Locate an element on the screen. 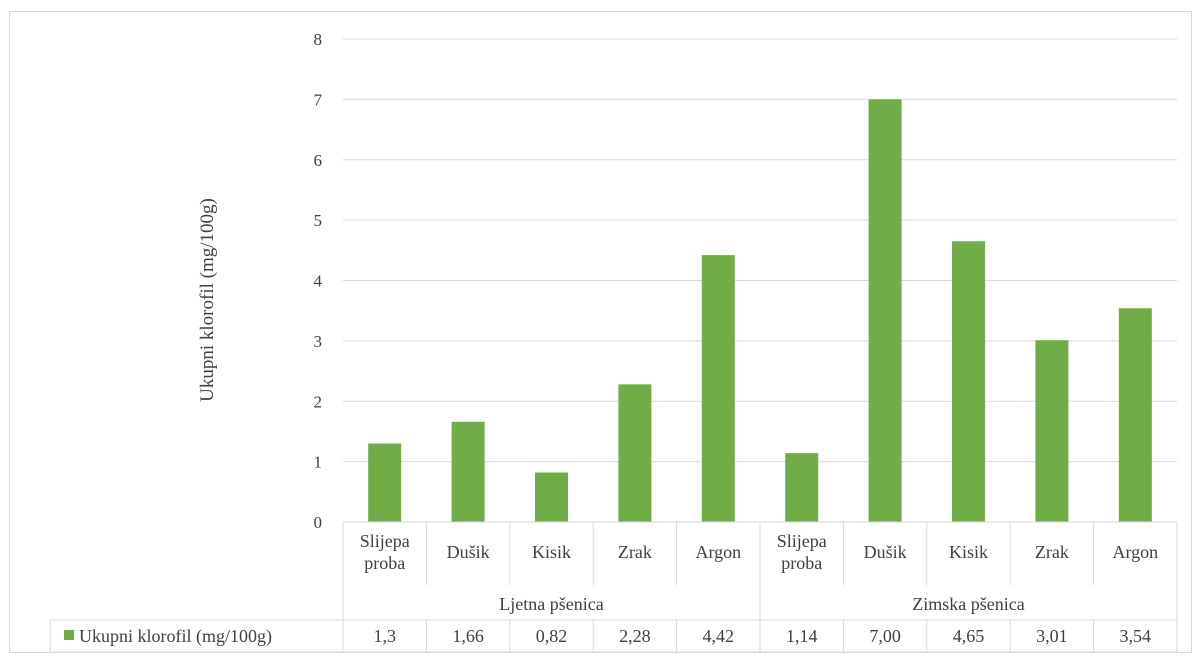  y-tick-label: 5 is located at coordinates (318, 220).